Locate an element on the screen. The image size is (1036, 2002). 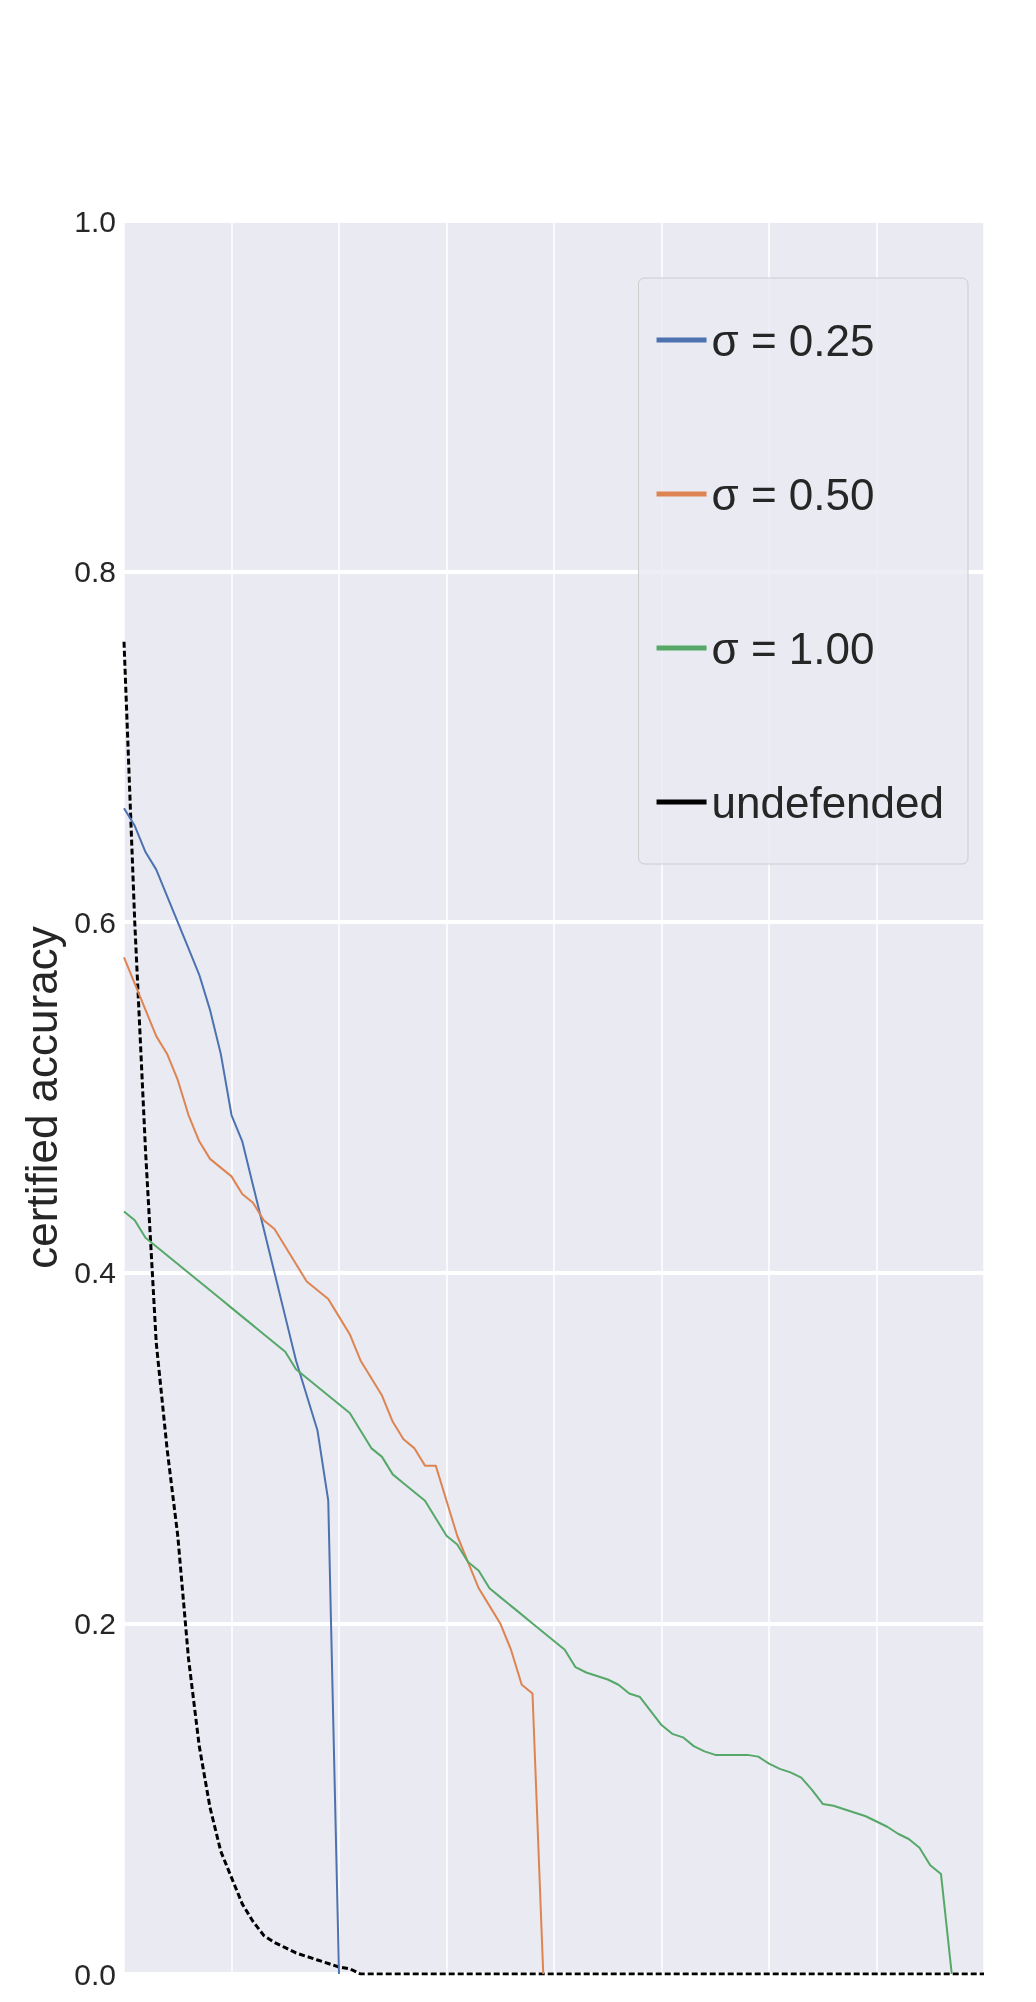
line-series is located at coordinates (231, 1391).